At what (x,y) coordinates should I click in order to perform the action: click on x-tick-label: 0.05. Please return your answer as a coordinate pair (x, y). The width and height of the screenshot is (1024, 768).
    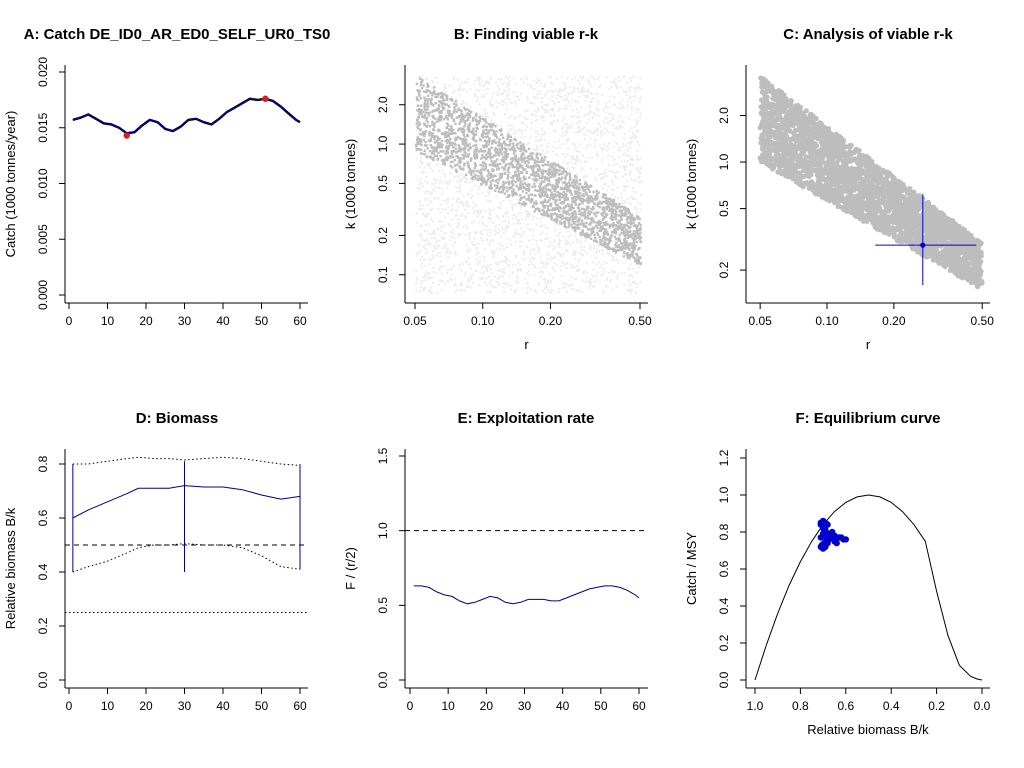
    Looking at the image, I should click on (415, 321).